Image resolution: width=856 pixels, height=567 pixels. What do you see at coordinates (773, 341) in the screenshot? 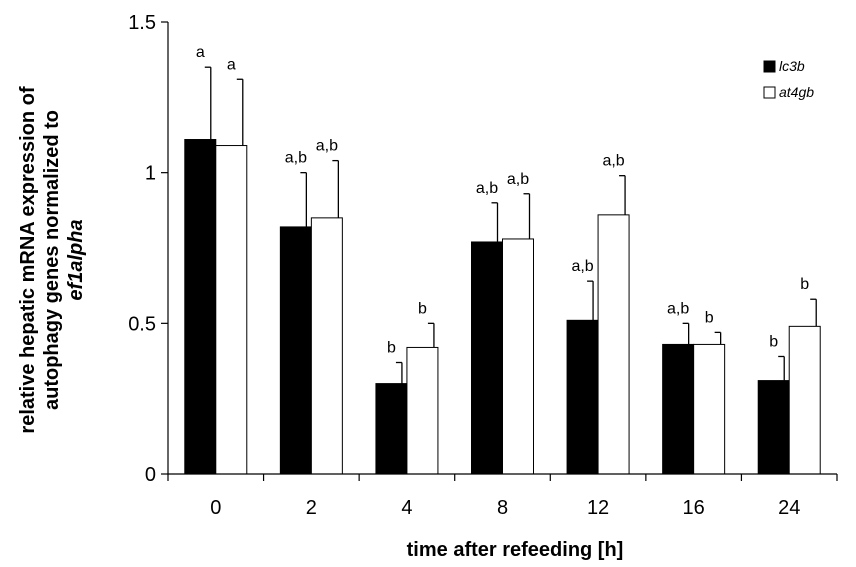
I see `significance-label-lc3b-24: b` at bounding box center [773, 341].